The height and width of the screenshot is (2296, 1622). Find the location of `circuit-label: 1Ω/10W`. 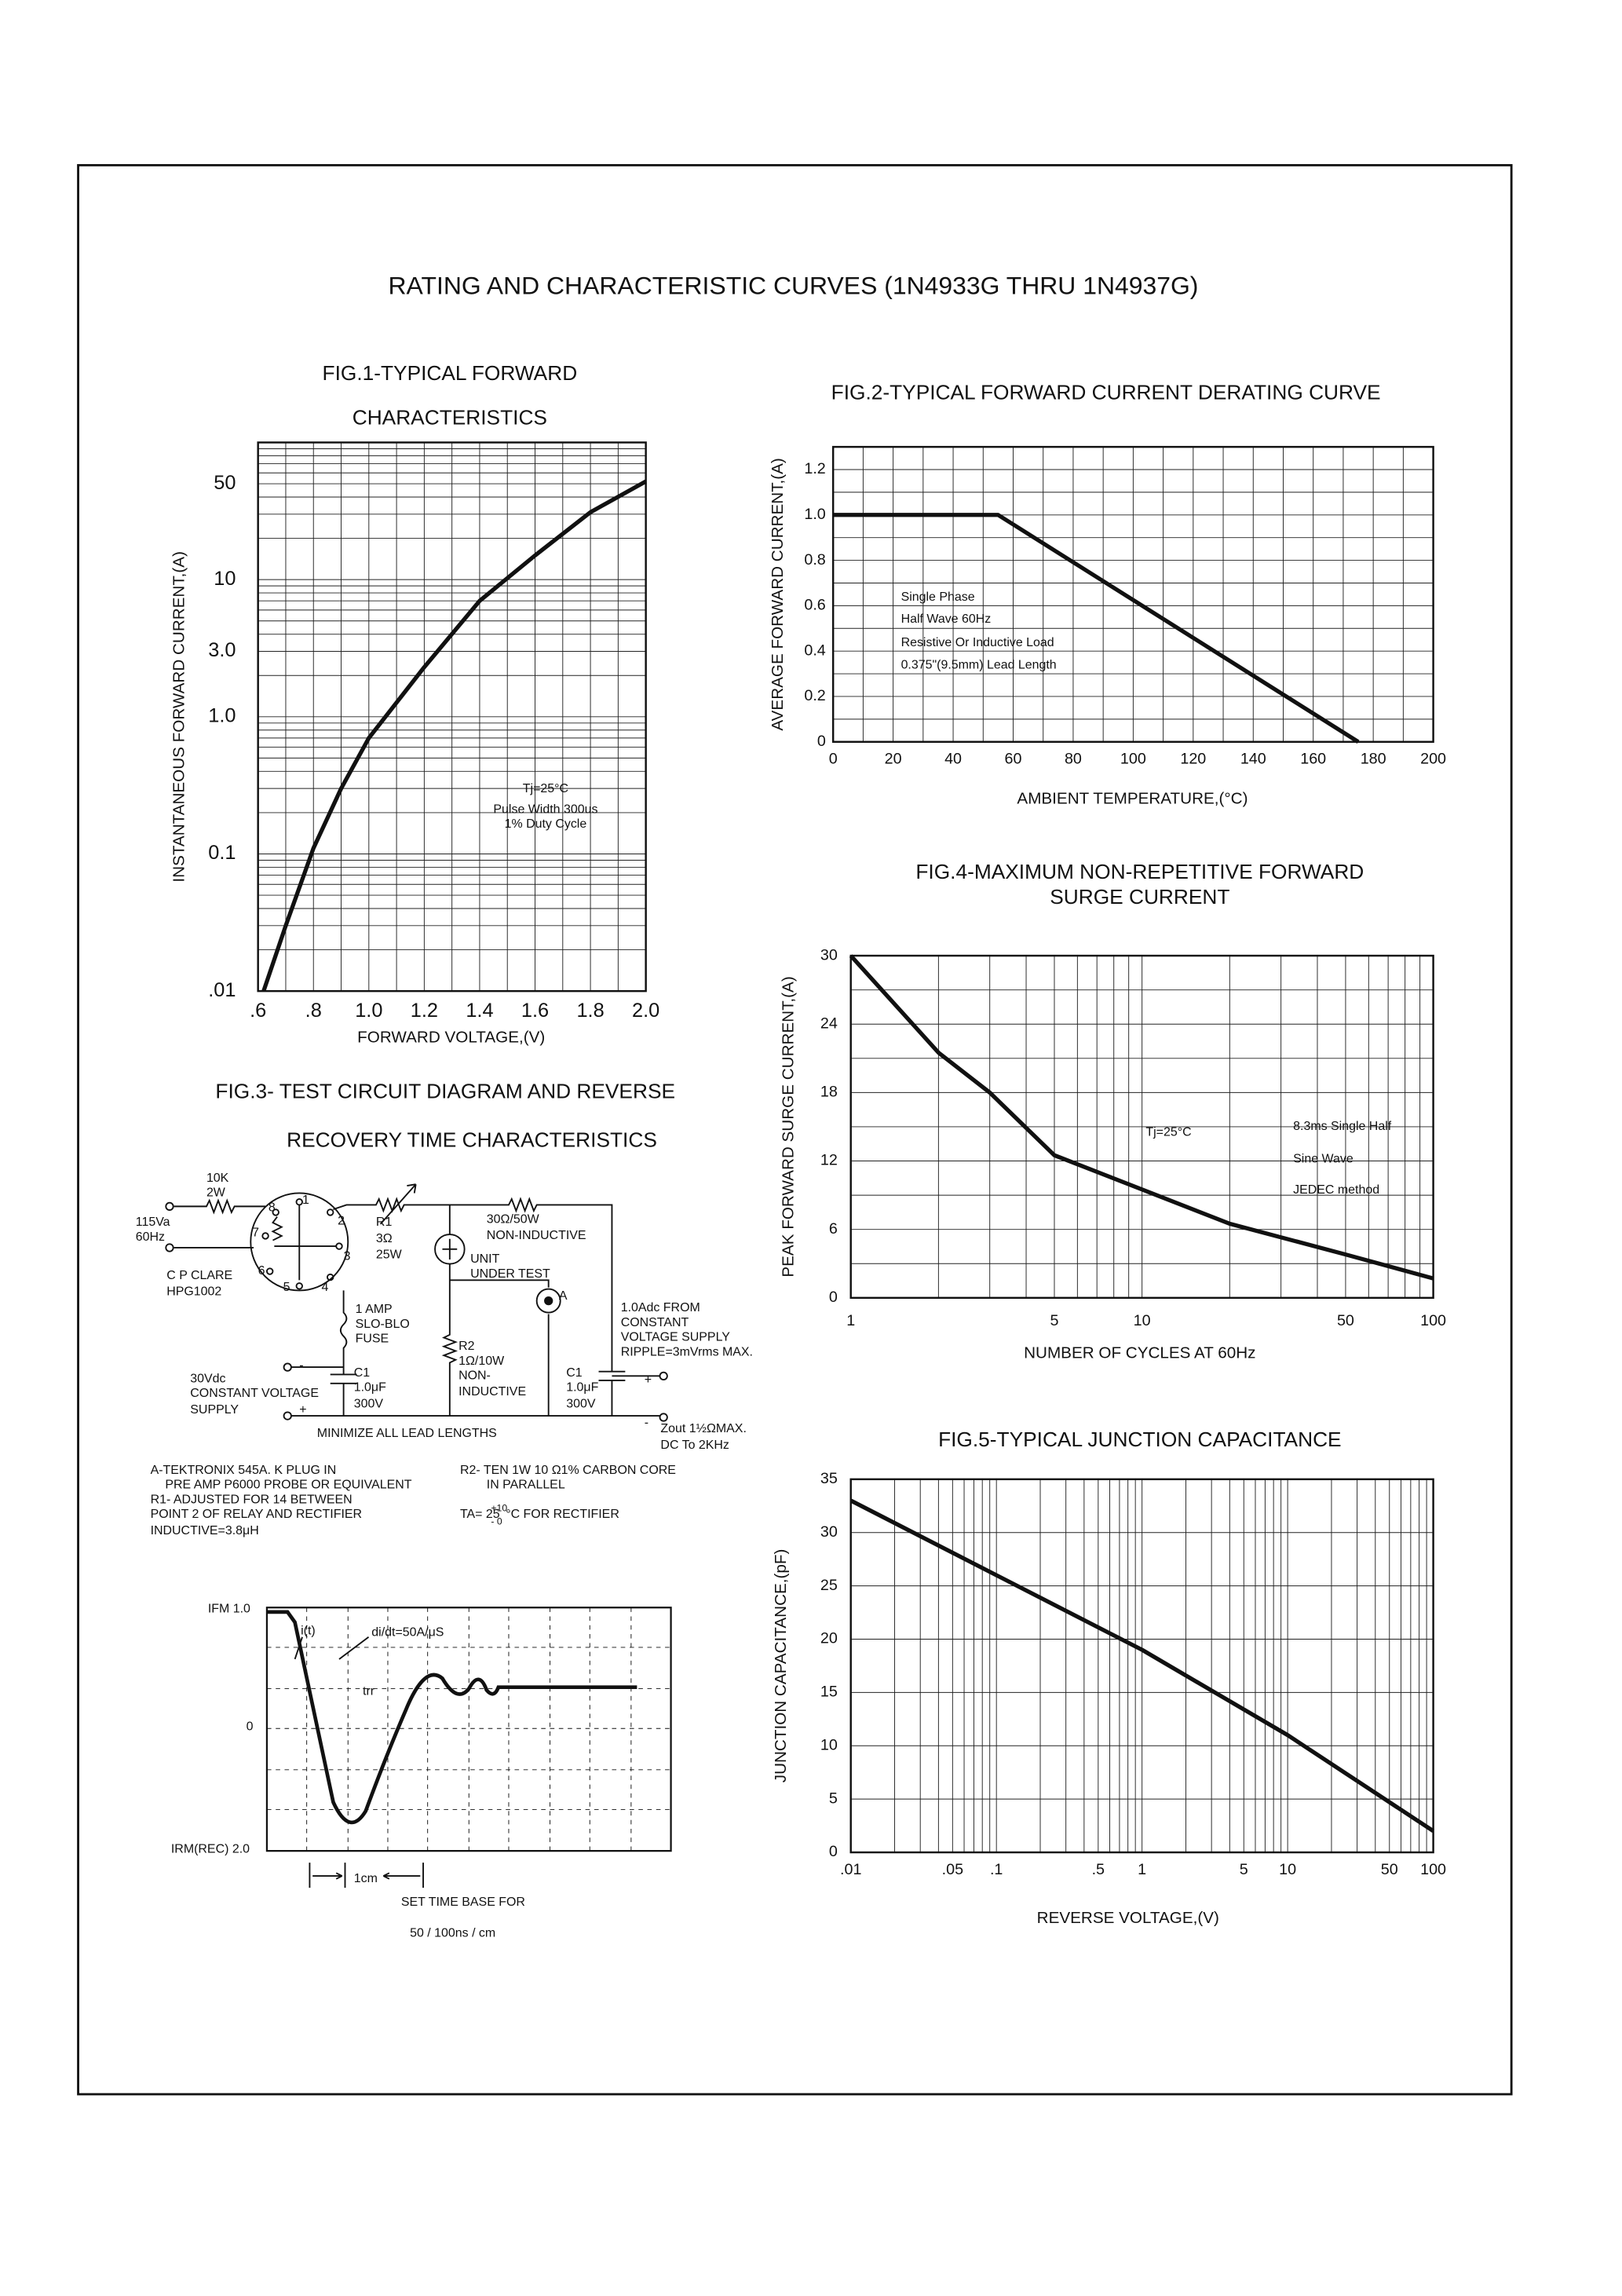

circuit-label: 1Ω/10W is located at coordinates (481, 1361).